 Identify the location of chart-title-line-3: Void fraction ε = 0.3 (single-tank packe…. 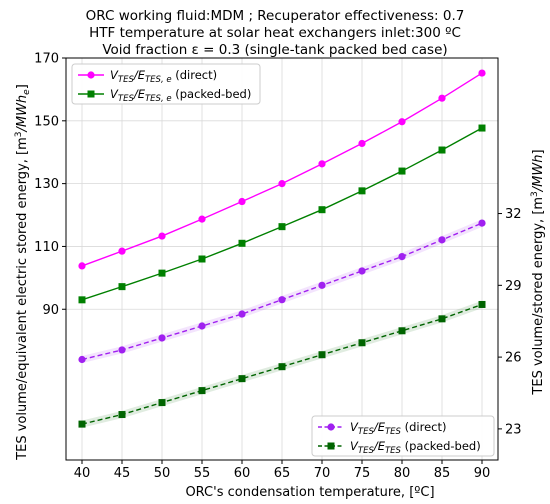
(274, 50).